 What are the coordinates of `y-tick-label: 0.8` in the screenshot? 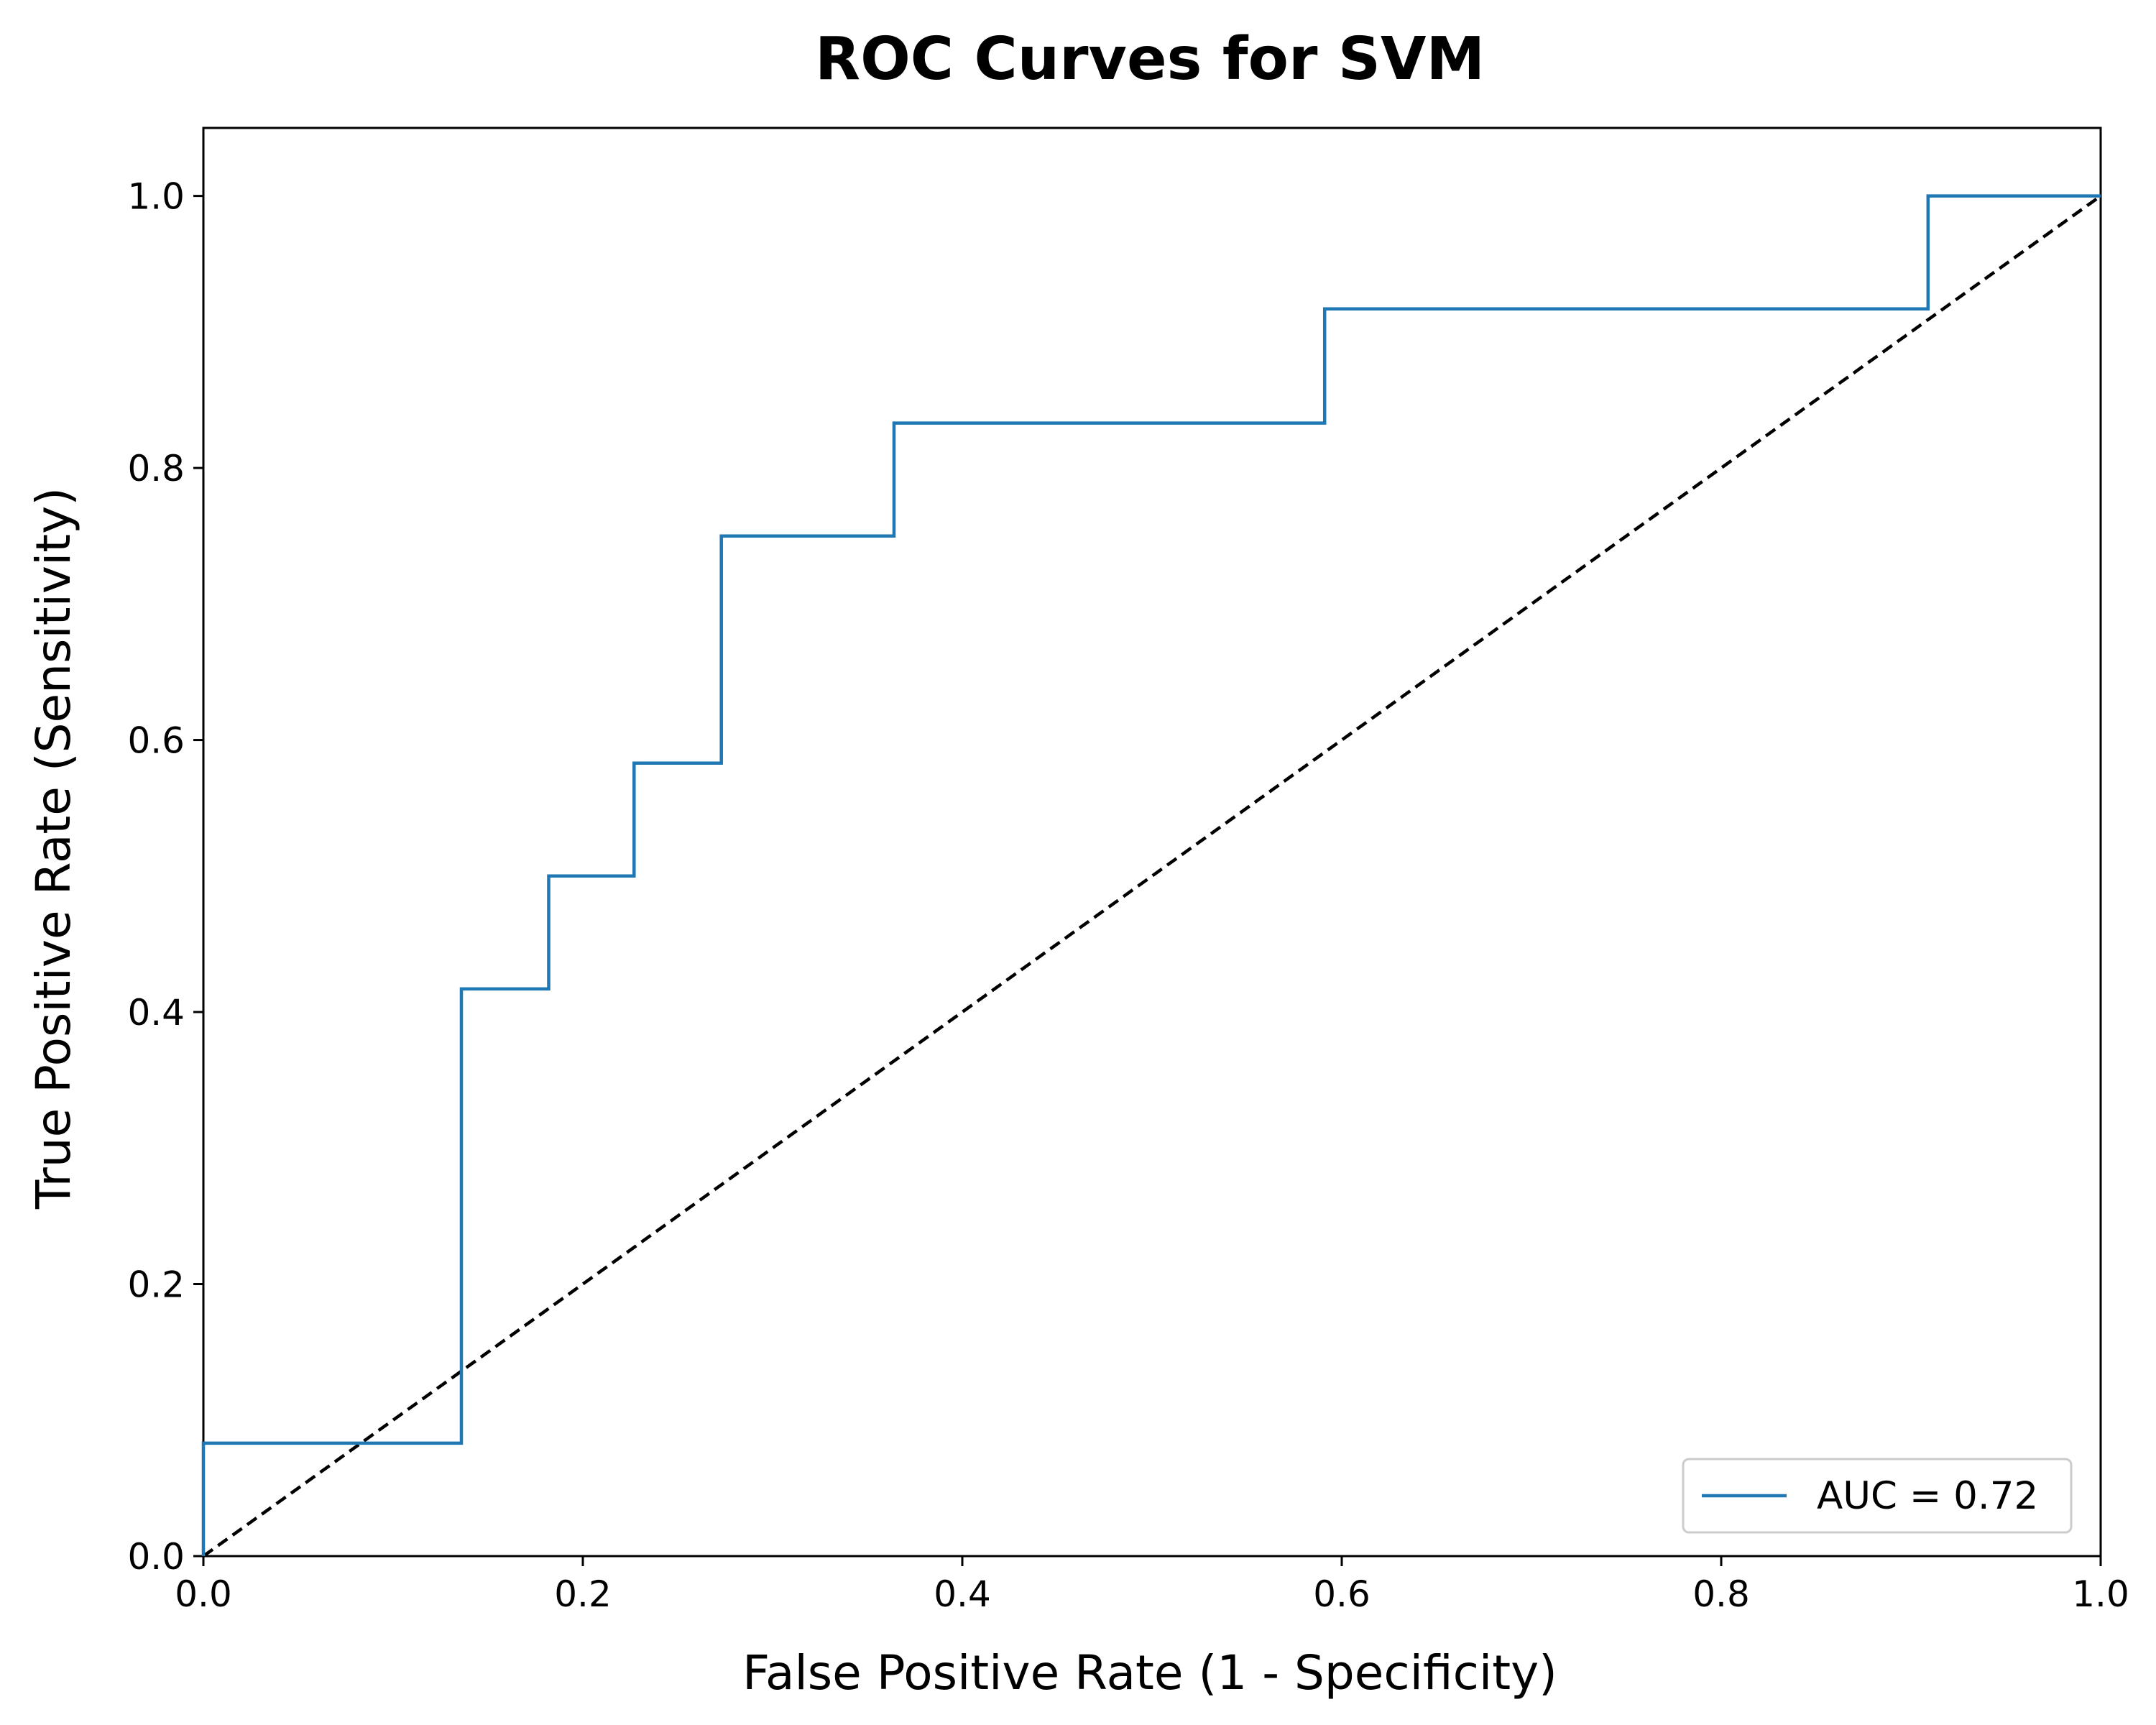 It's located at (156, 468).